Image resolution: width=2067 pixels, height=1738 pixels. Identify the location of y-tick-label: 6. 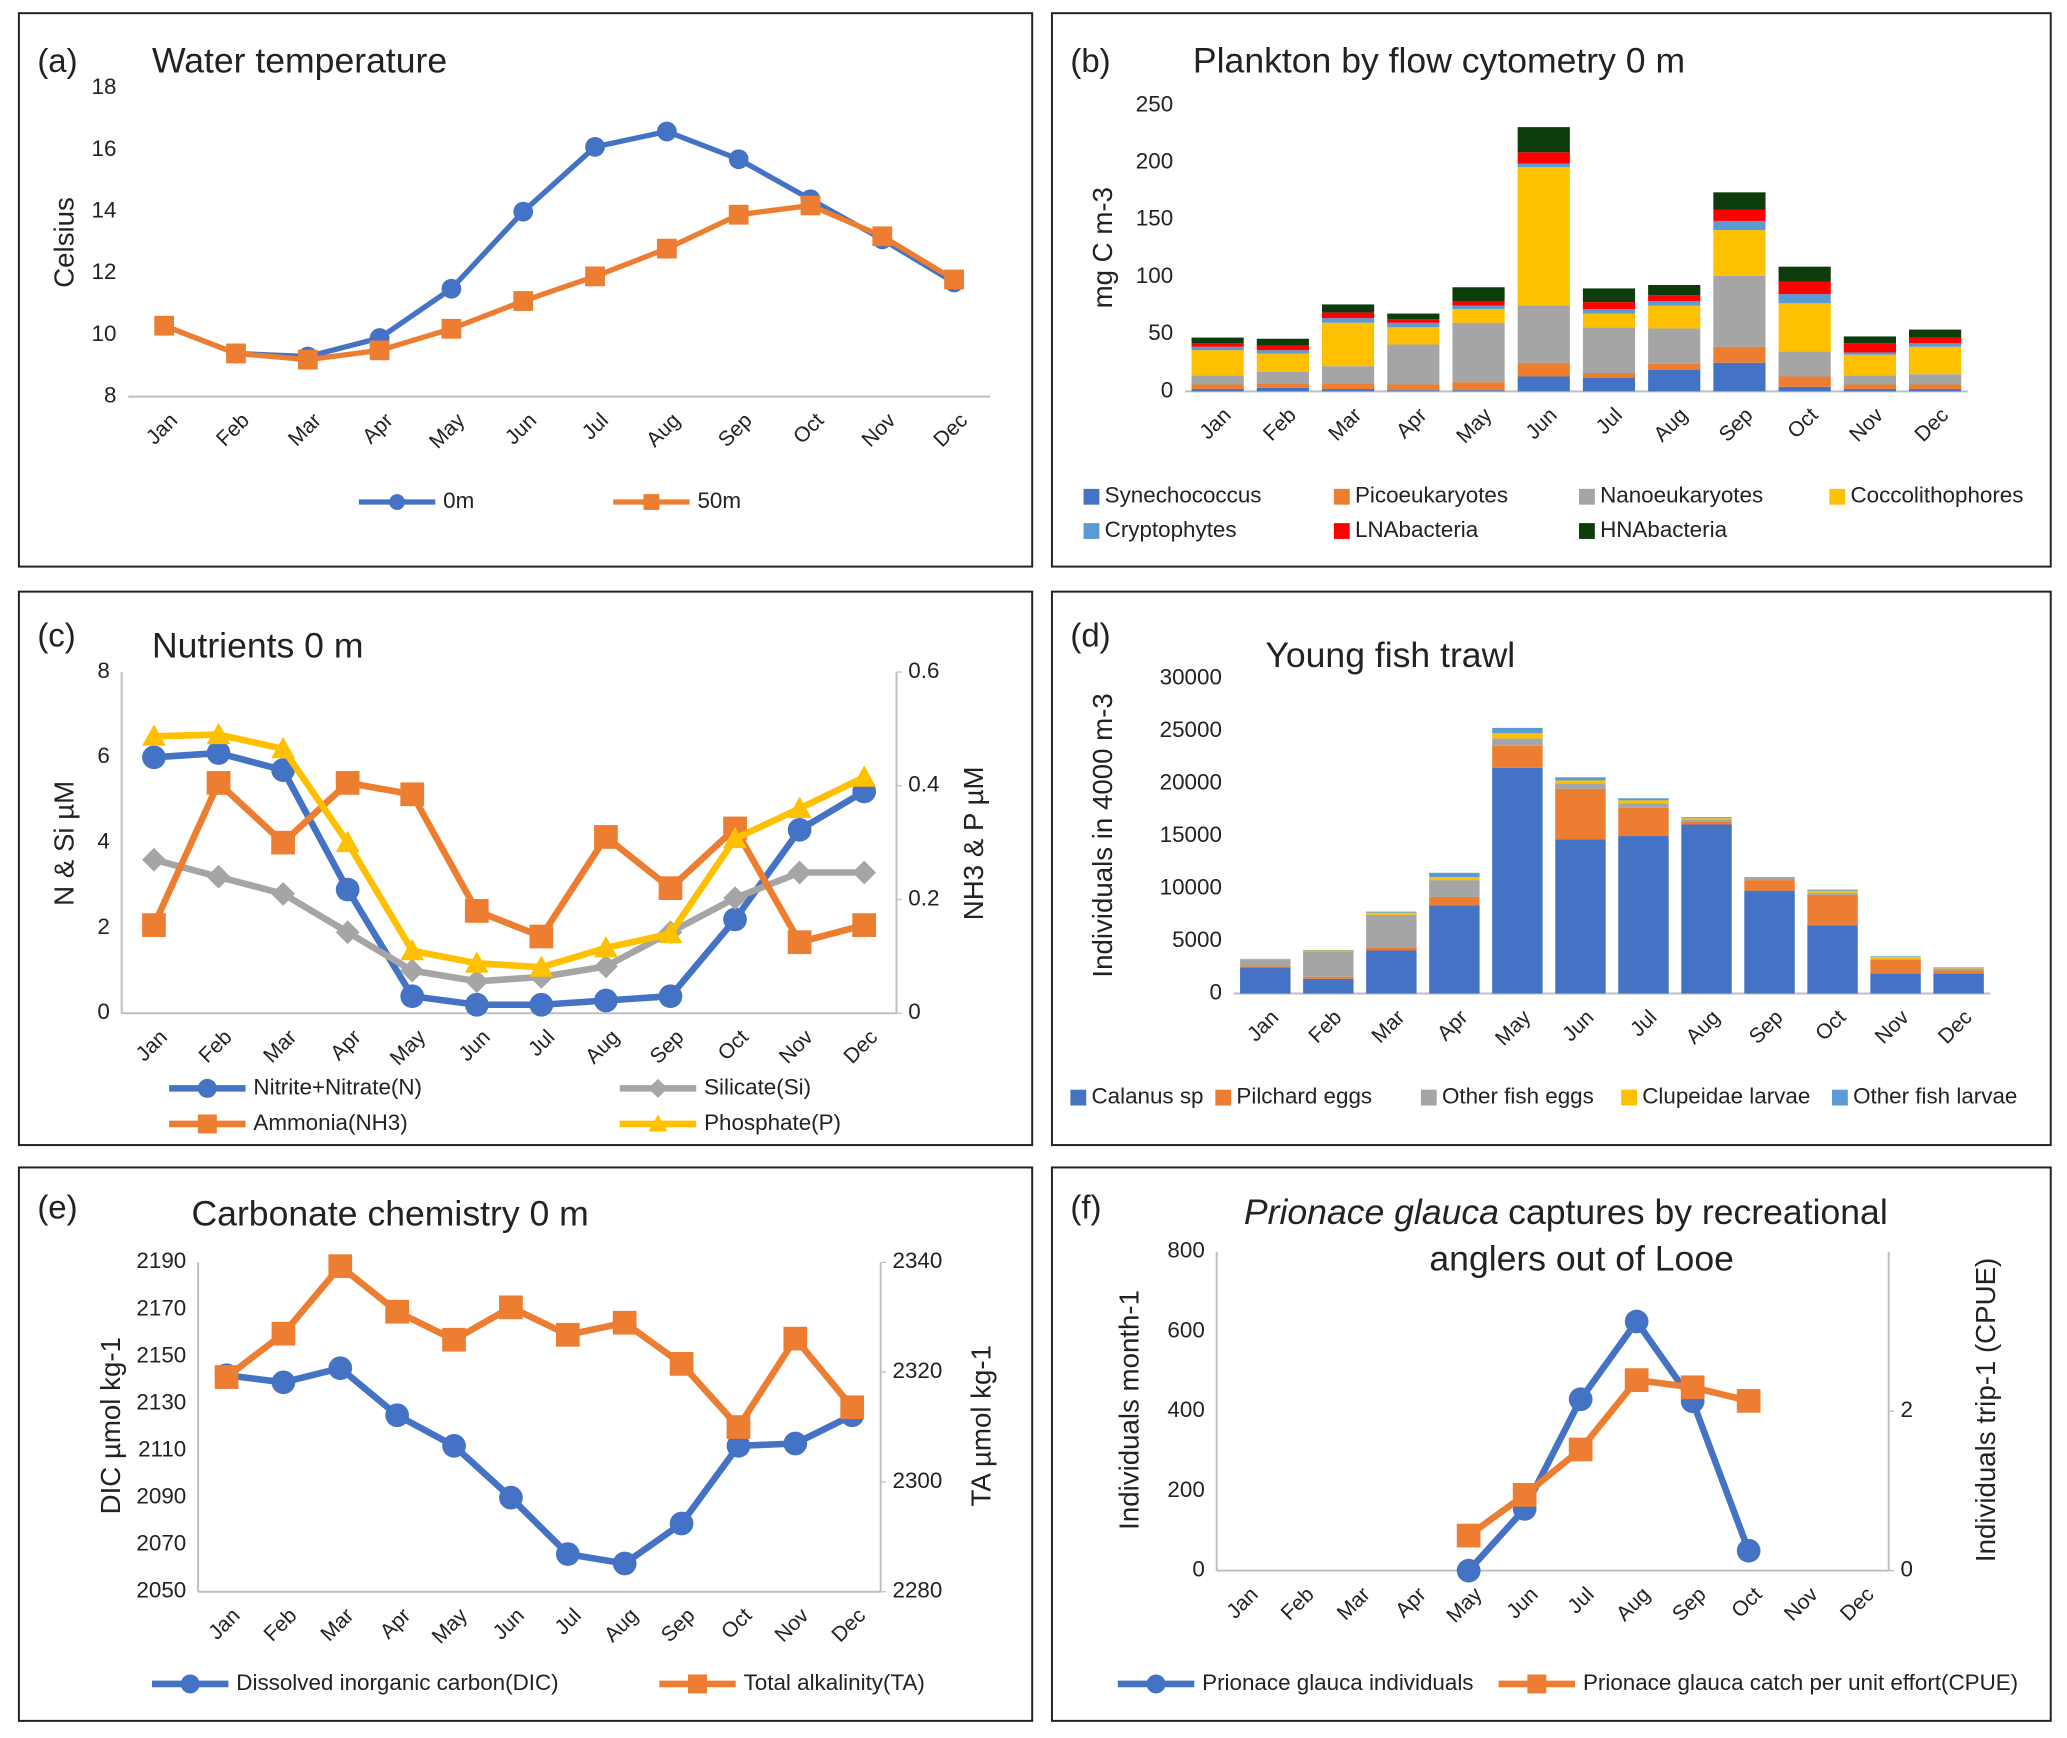
(103, 755).